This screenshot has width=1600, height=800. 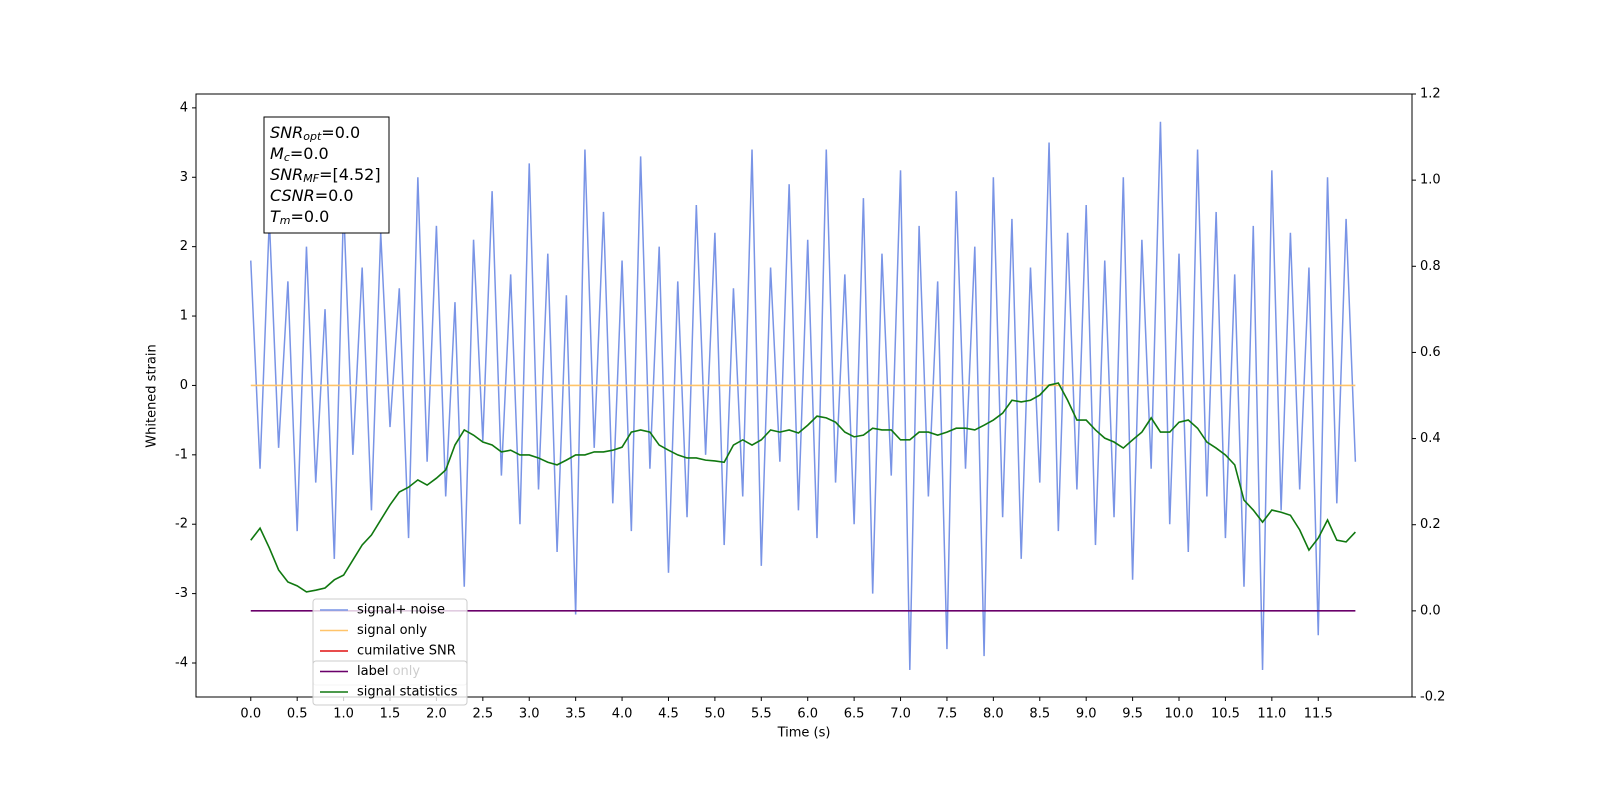 What do you see at coordinates (993, 714) in the screenshot?
I see `x-tick-label: 8.0` at bounding box center [993, 714].